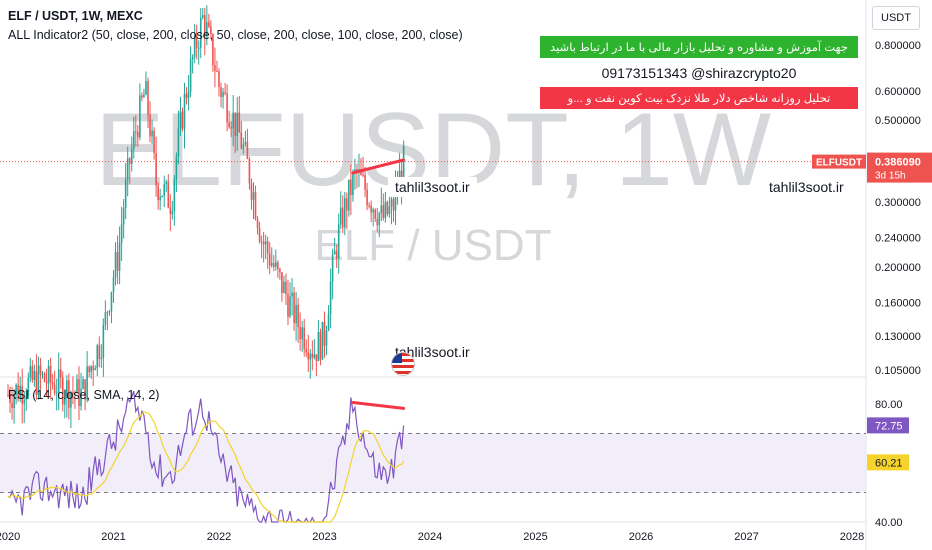 This screenshot has width=932, height=550. Describe the element at coordinates (432, 245) in the screenshot. I see `pair-watermark: ELF / USDT` at that location.